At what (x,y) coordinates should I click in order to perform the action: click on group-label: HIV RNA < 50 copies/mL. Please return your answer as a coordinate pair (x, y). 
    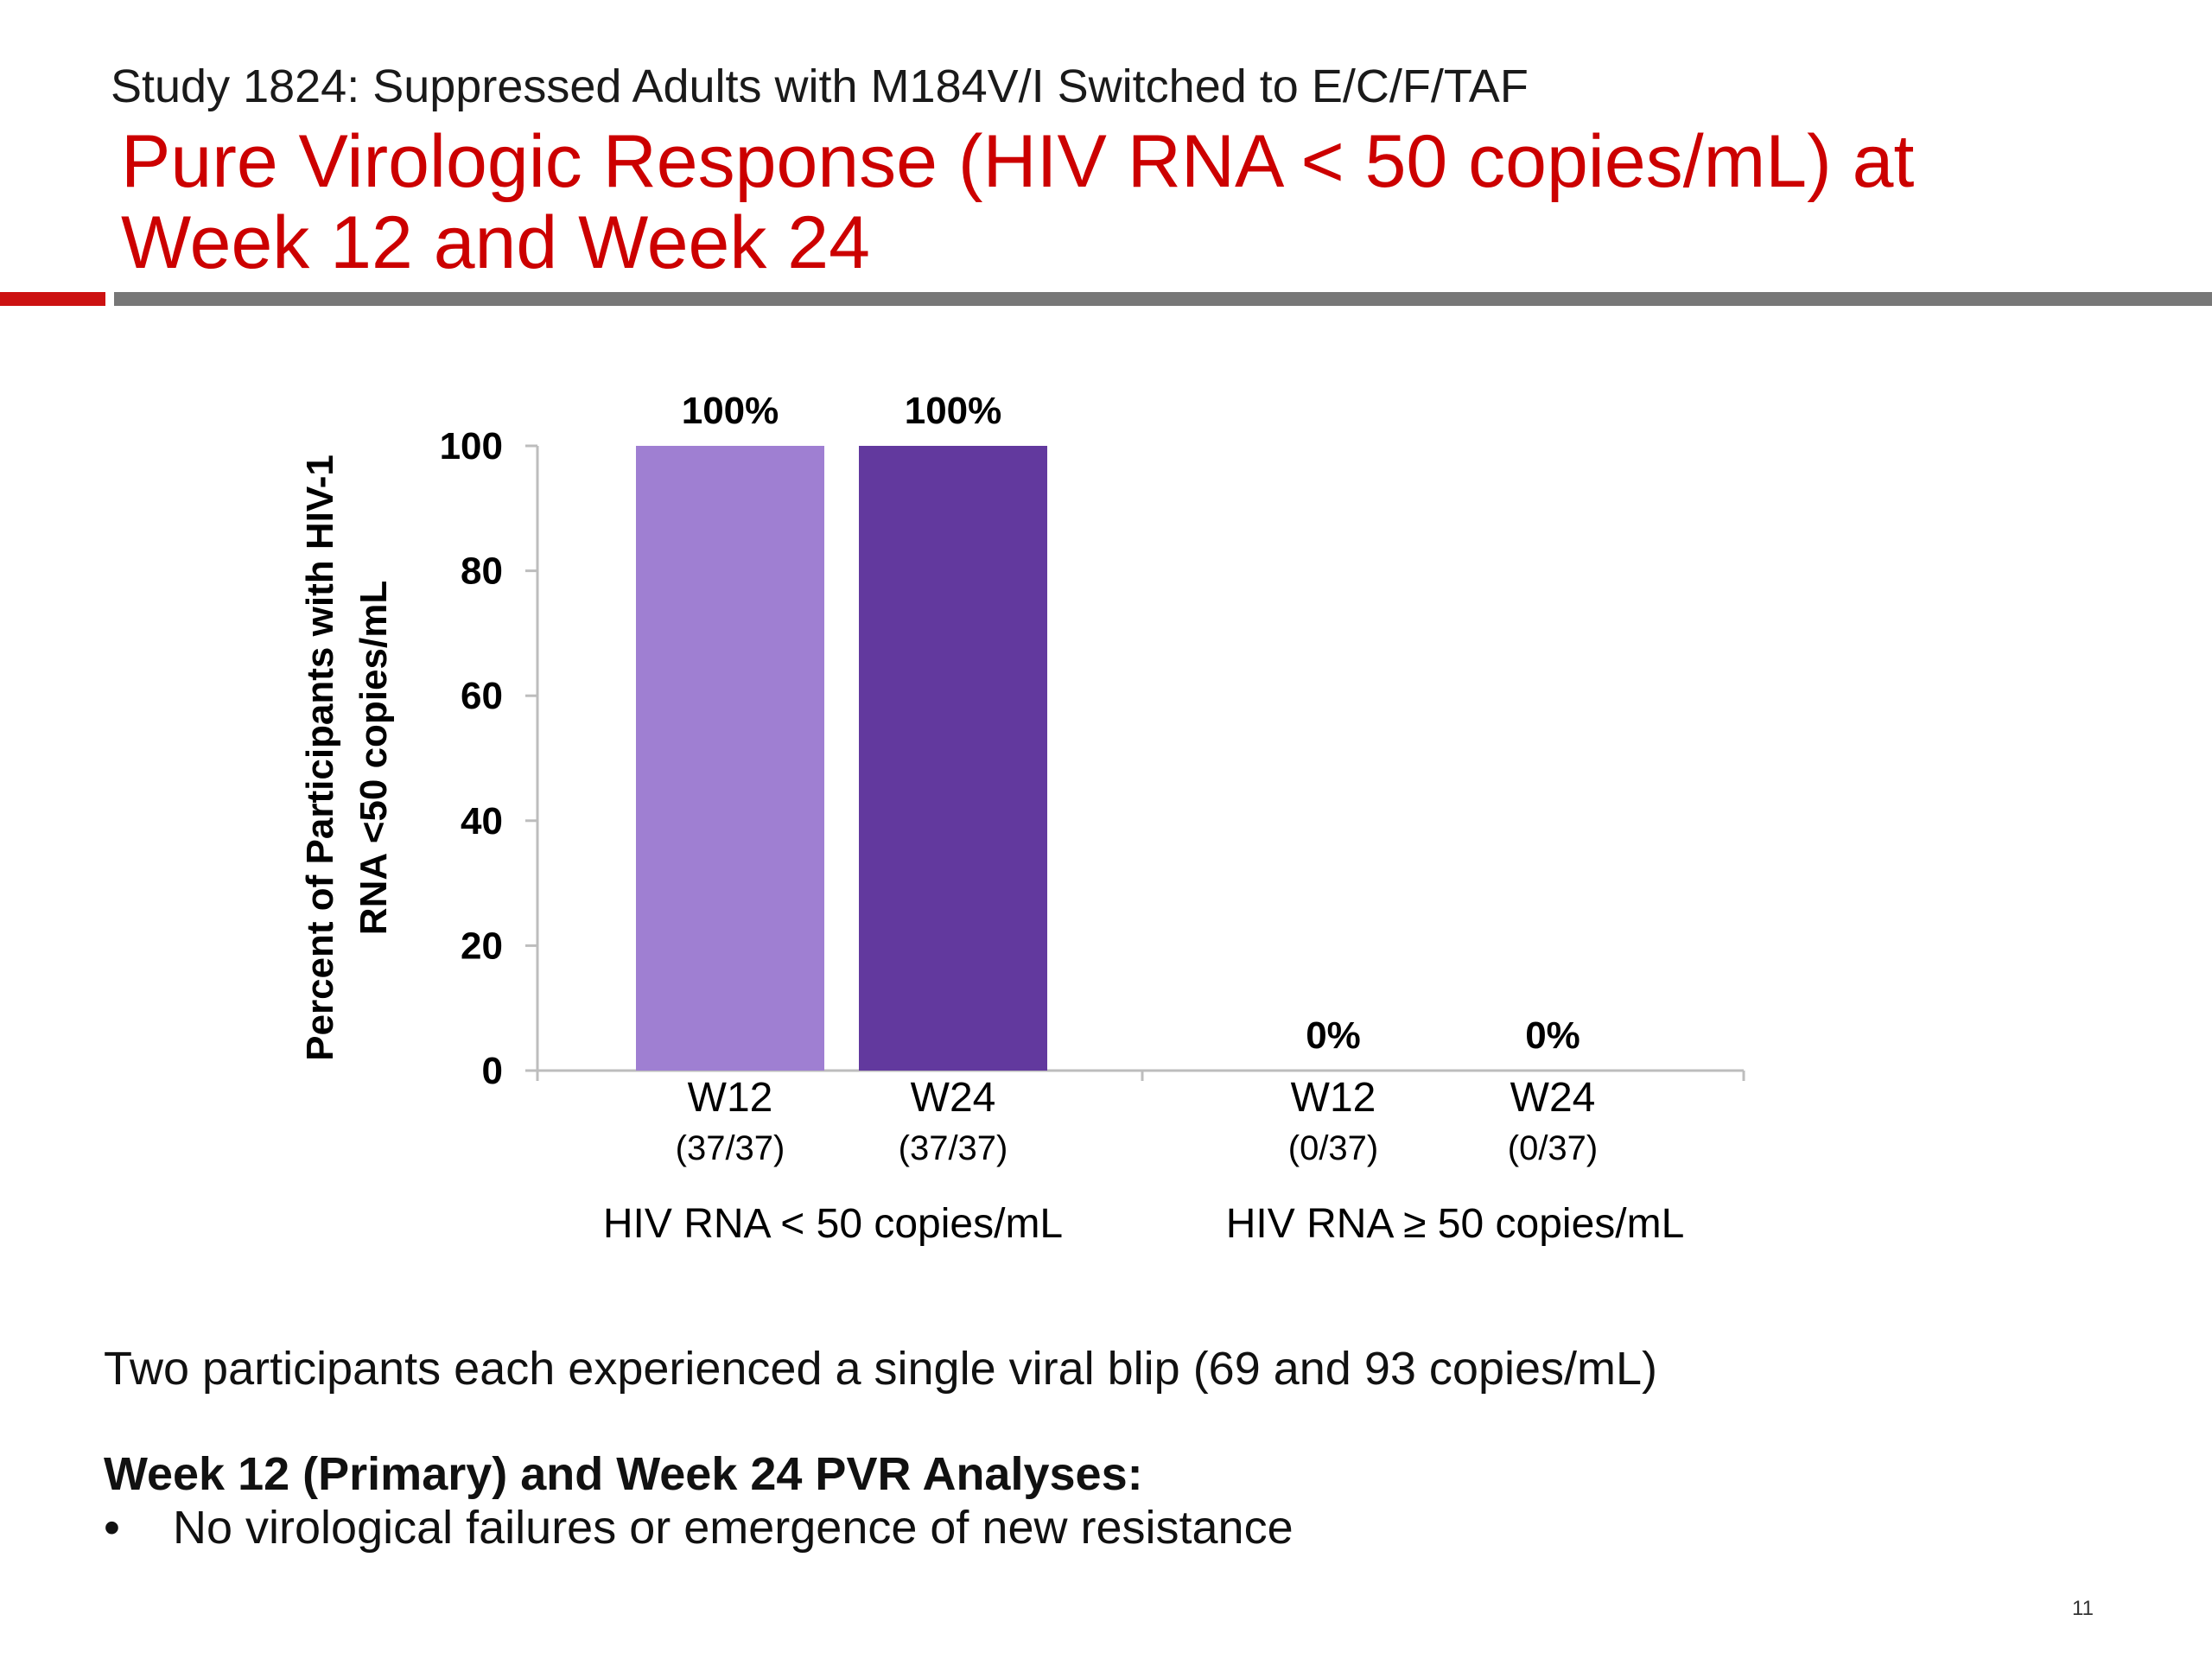
    Looking at the image, I should click on (833, 1224).